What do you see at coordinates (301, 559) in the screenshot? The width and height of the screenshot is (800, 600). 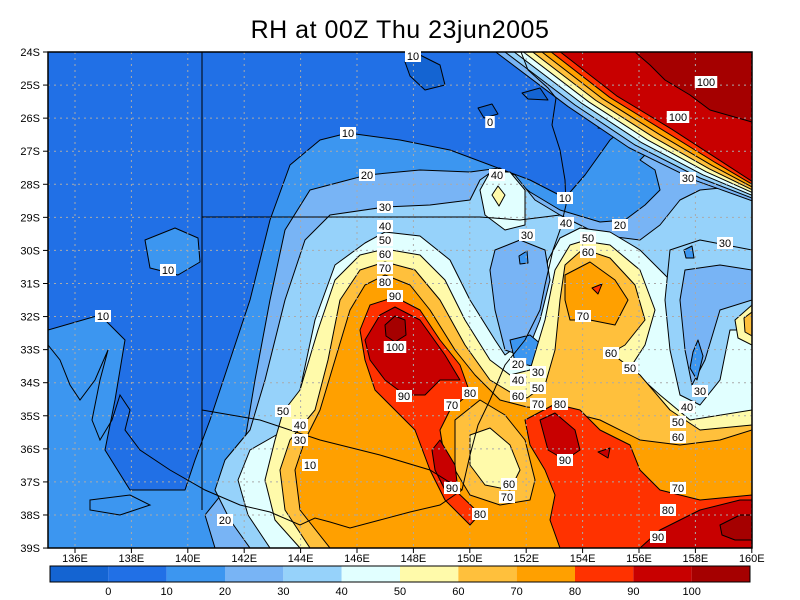 I see `lon-label: 144E` at bounding box center [301, 559].